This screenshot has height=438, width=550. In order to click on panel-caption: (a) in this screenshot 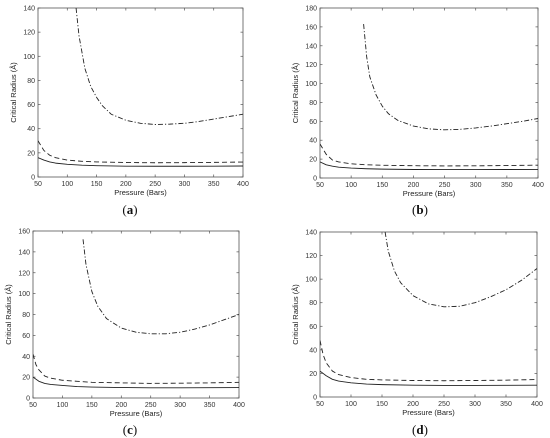, I will do `click(129, 209)`.